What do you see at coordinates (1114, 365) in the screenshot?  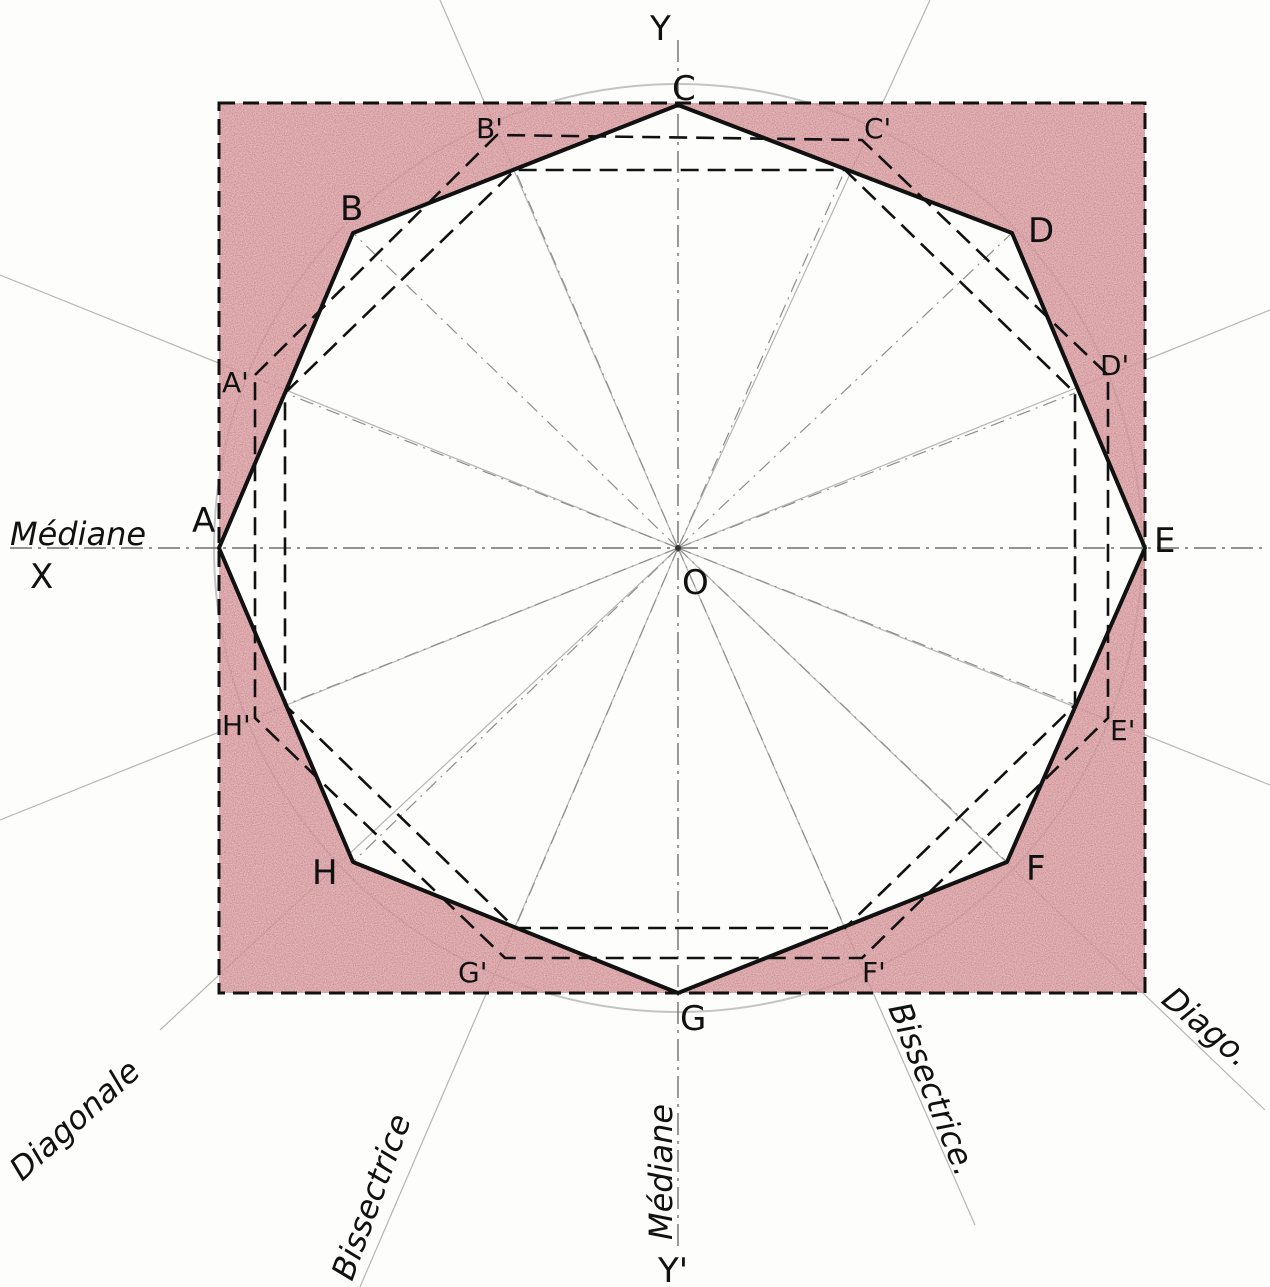 I see `label-vertex-D-prime: D'` at bounding box center [1114, 365].